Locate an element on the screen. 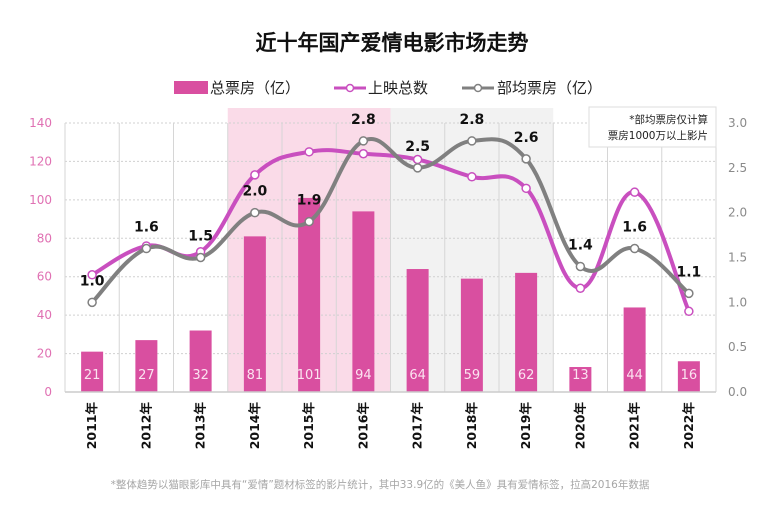 This screenshot has width=783, height=509. x-tick-label: 2018年 is located at coordinates (471, 426).